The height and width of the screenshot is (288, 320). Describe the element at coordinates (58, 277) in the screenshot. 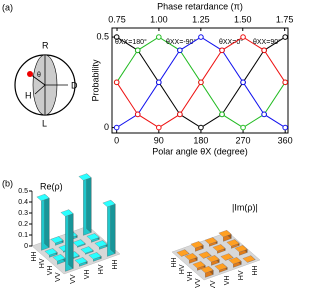

I see `row-label: VV` at that location.